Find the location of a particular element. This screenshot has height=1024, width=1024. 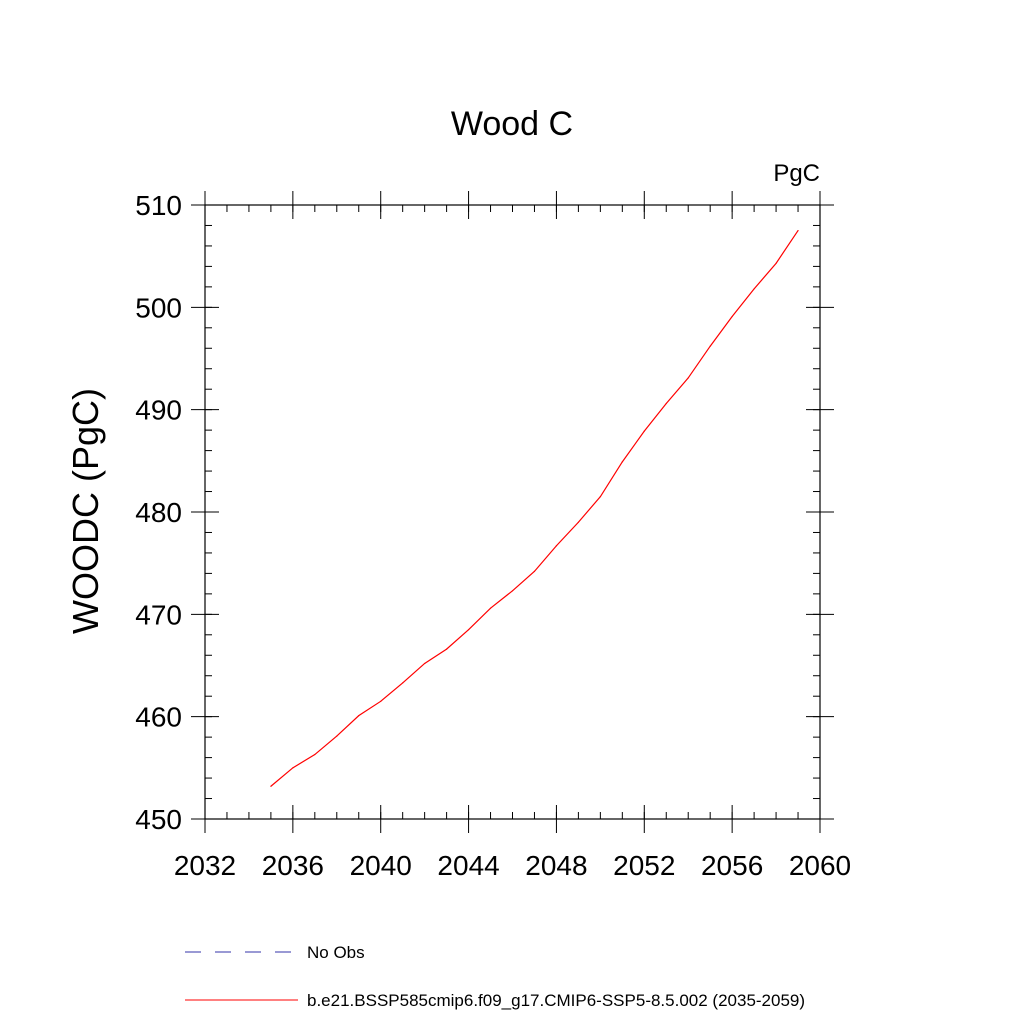

y-tick-label: 490 is located at coordinates (158, 410).